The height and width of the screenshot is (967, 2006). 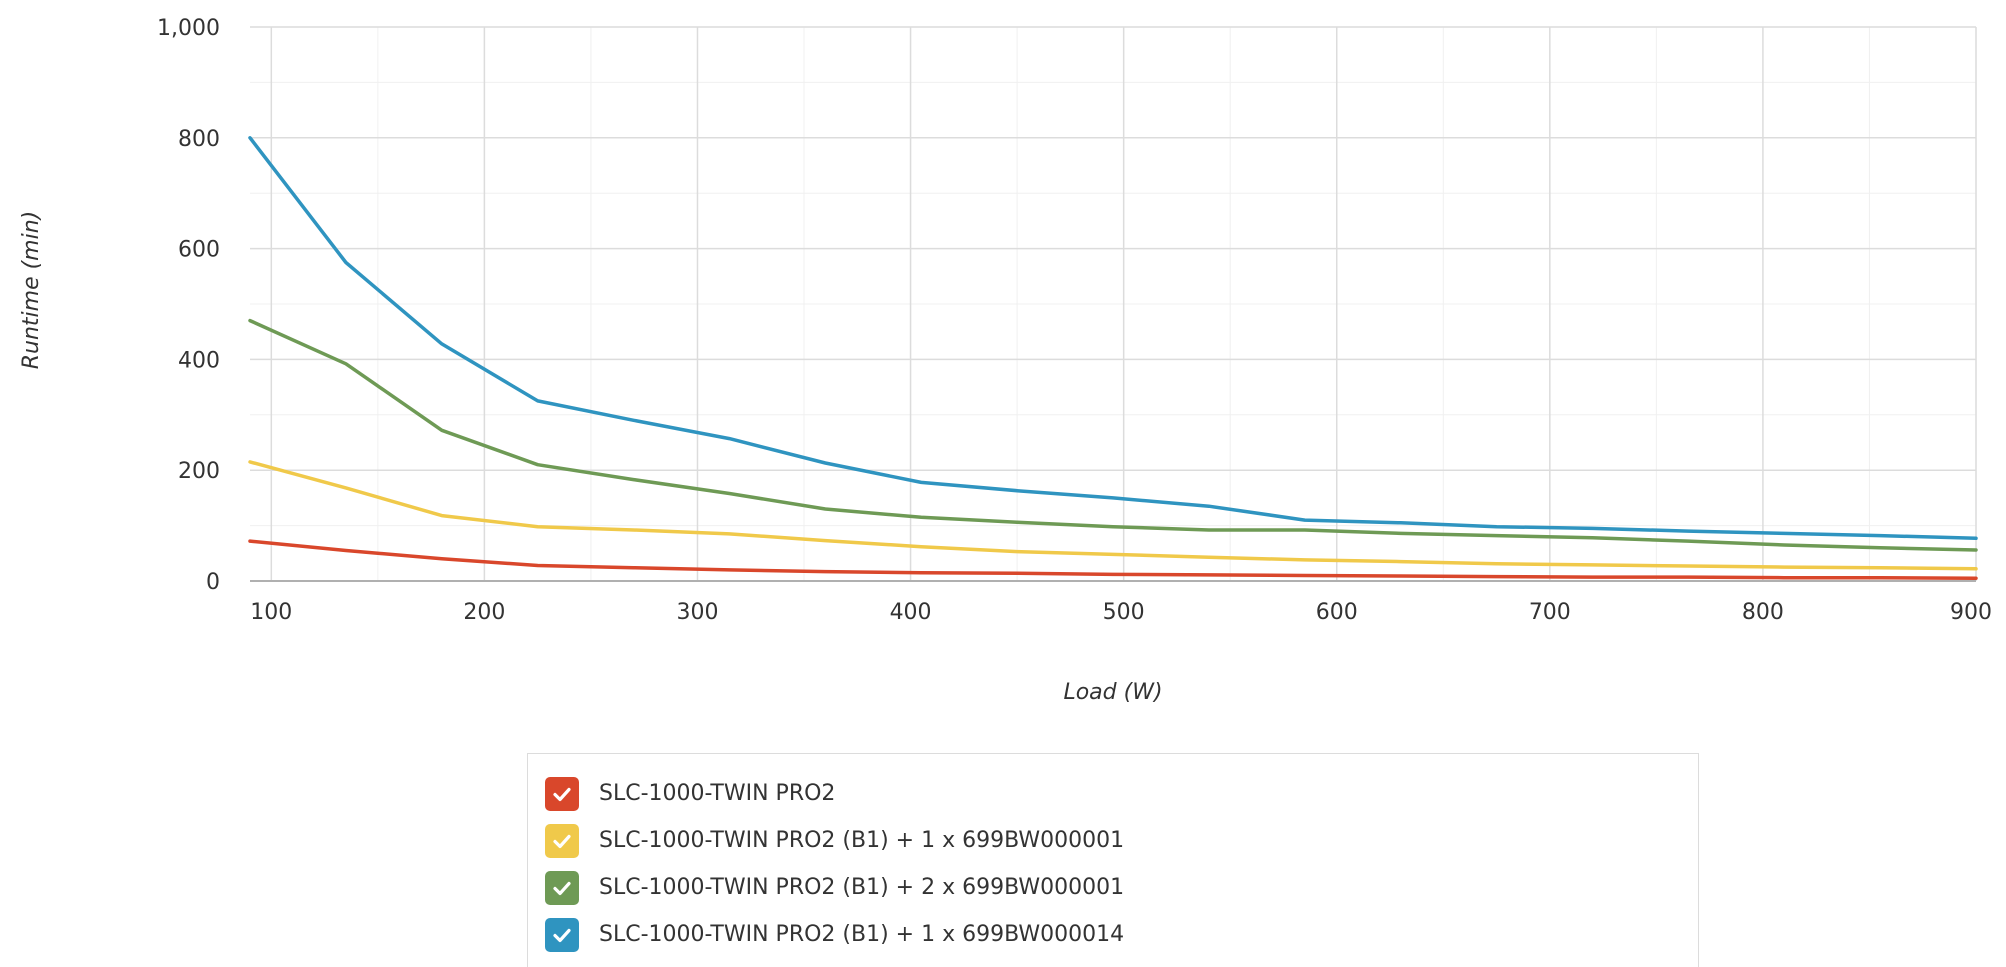 What do you see at coordinates (1971, 612) in the screenshot?
I see `x-tick-label: 900` at bounding box center [1971, 612].